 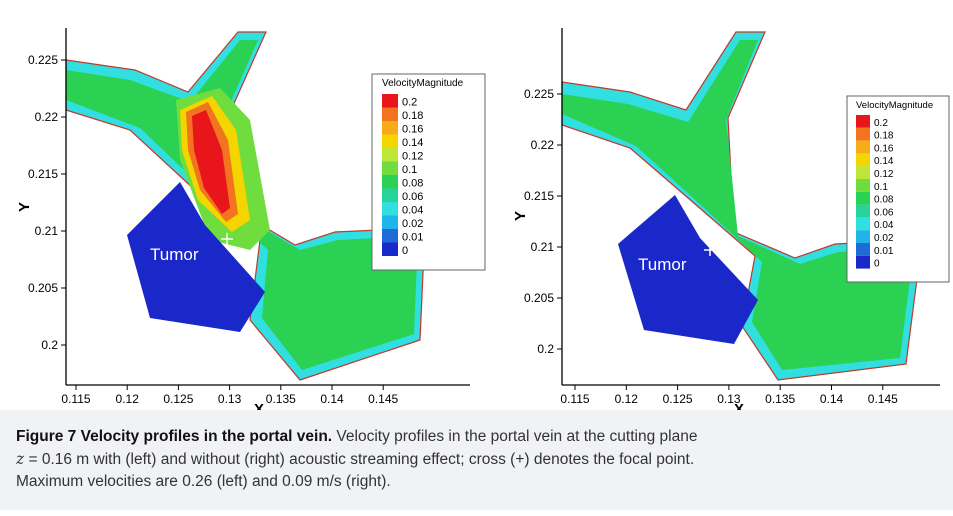 I want to click on left-x-ticks: 0.115 0.12 0.125 0.13 0.135 0.14 0.145, so click(x=230, y=395).